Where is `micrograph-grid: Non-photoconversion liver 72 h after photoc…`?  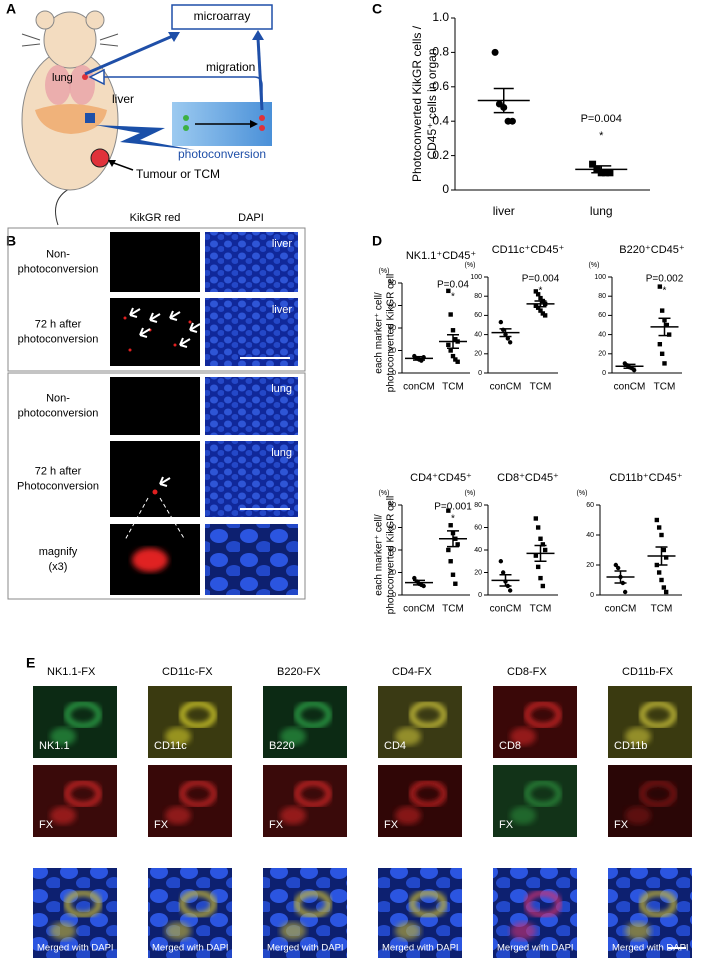
micrograph-grid: Non-photoconversion liver 72 h after photoc… is located at coordinates (157, 413).